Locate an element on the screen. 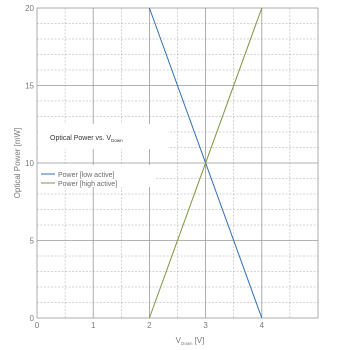 This screenshot has height=350, width=342. x-tick-label: 3 is located at coordinates (205, 325).